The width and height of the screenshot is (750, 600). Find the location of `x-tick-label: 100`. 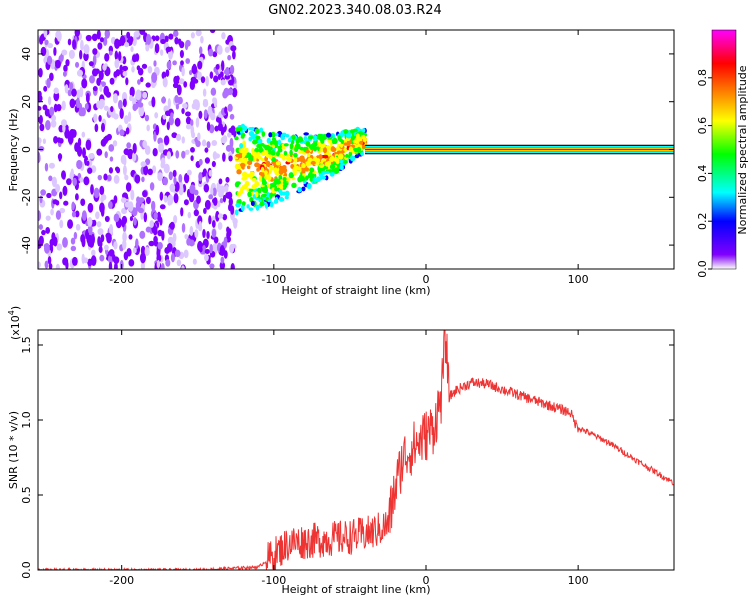

x-tick-label: 100 is located at coordinates (578, 279).